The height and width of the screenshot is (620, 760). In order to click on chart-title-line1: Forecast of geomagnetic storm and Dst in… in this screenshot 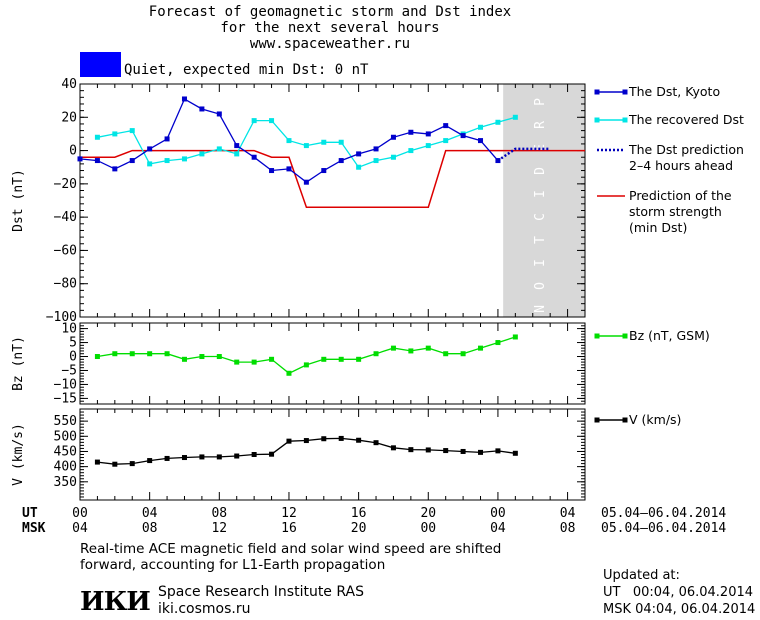, I will do `click(330, 12)`.